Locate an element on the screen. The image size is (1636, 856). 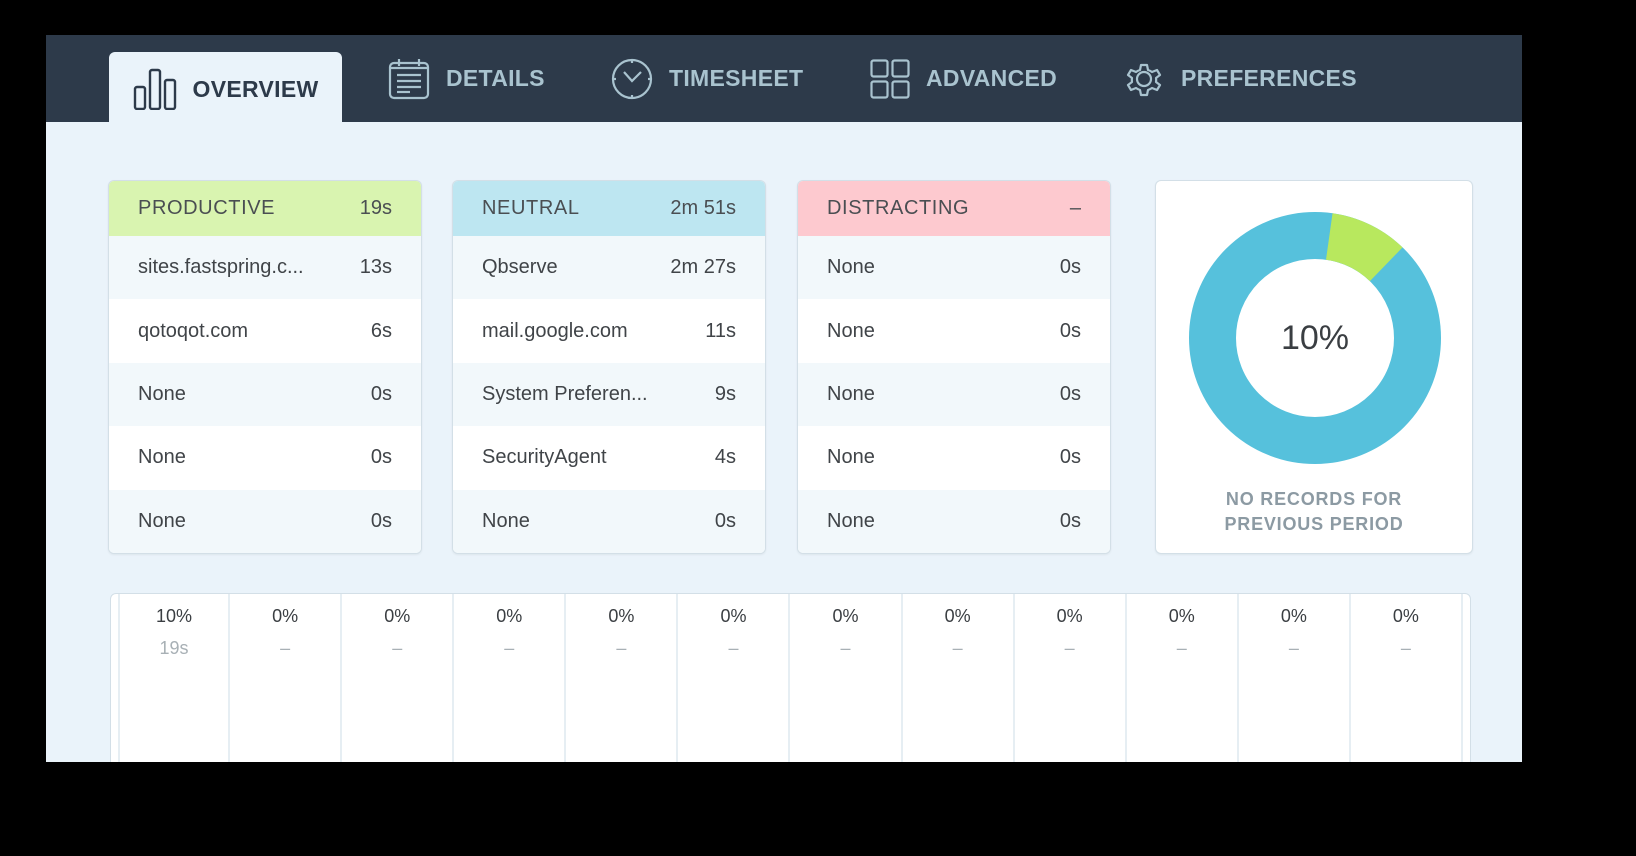
category-total: – is located at coordinates (1075, 208).